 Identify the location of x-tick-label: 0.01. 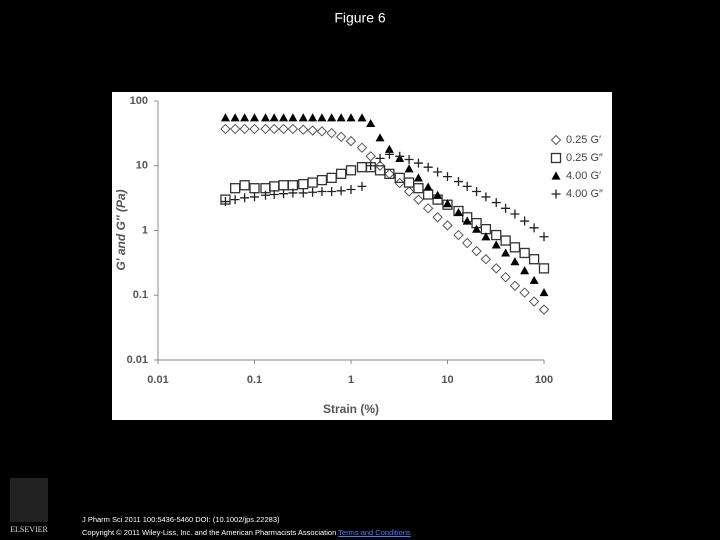
(157, 380).